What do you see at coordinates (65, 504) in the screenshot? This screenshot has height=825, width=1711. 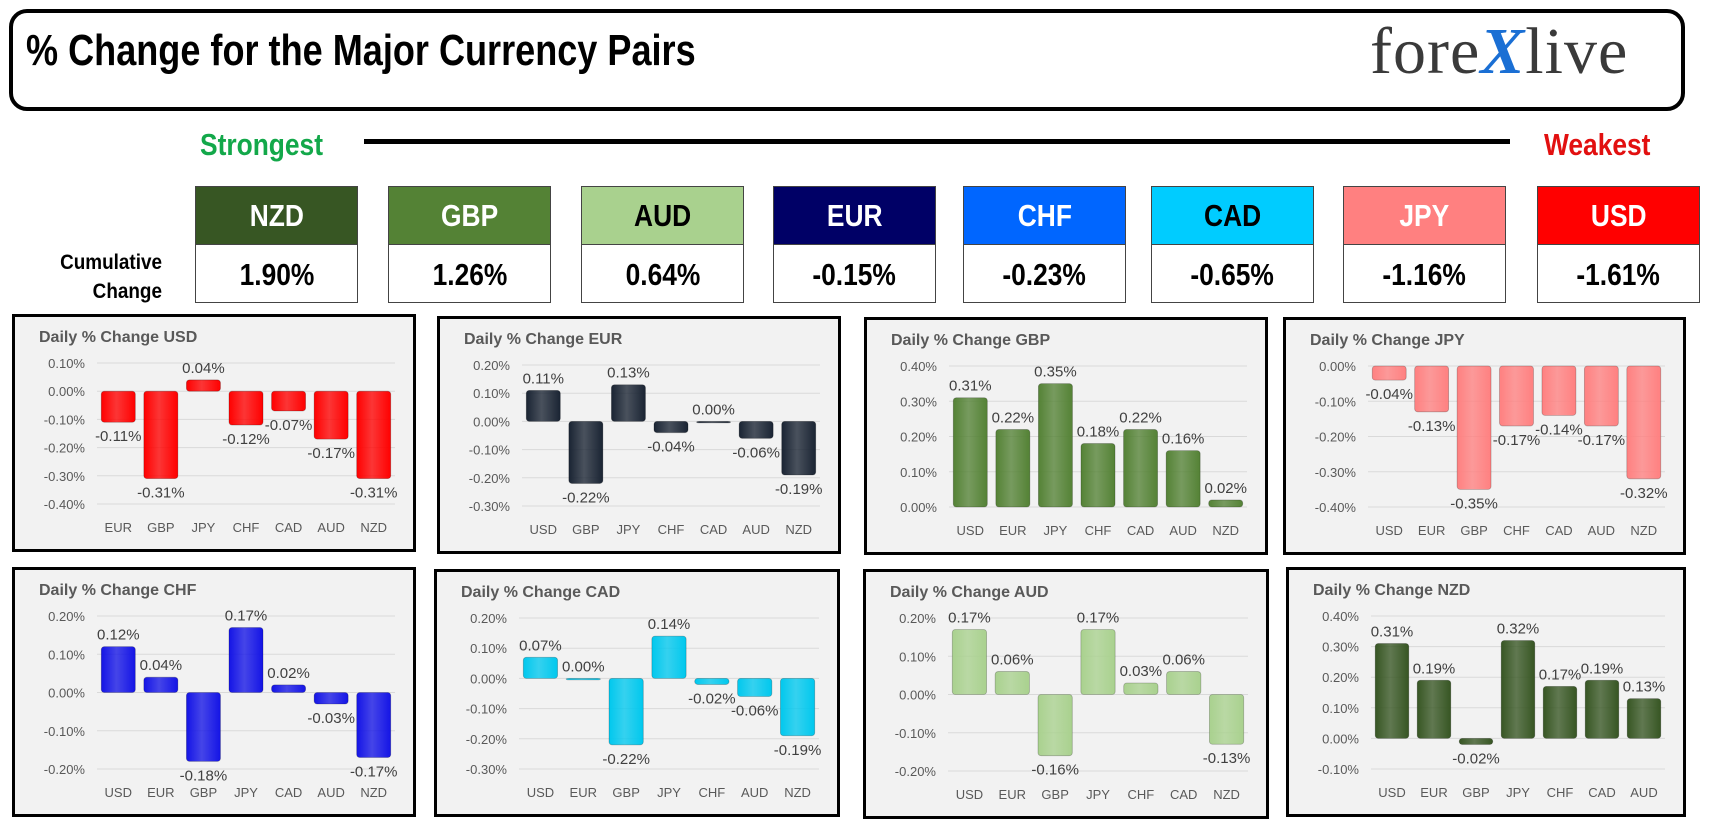 I see `y-tick-label: -0.40%` at bounding box center [65, 504].